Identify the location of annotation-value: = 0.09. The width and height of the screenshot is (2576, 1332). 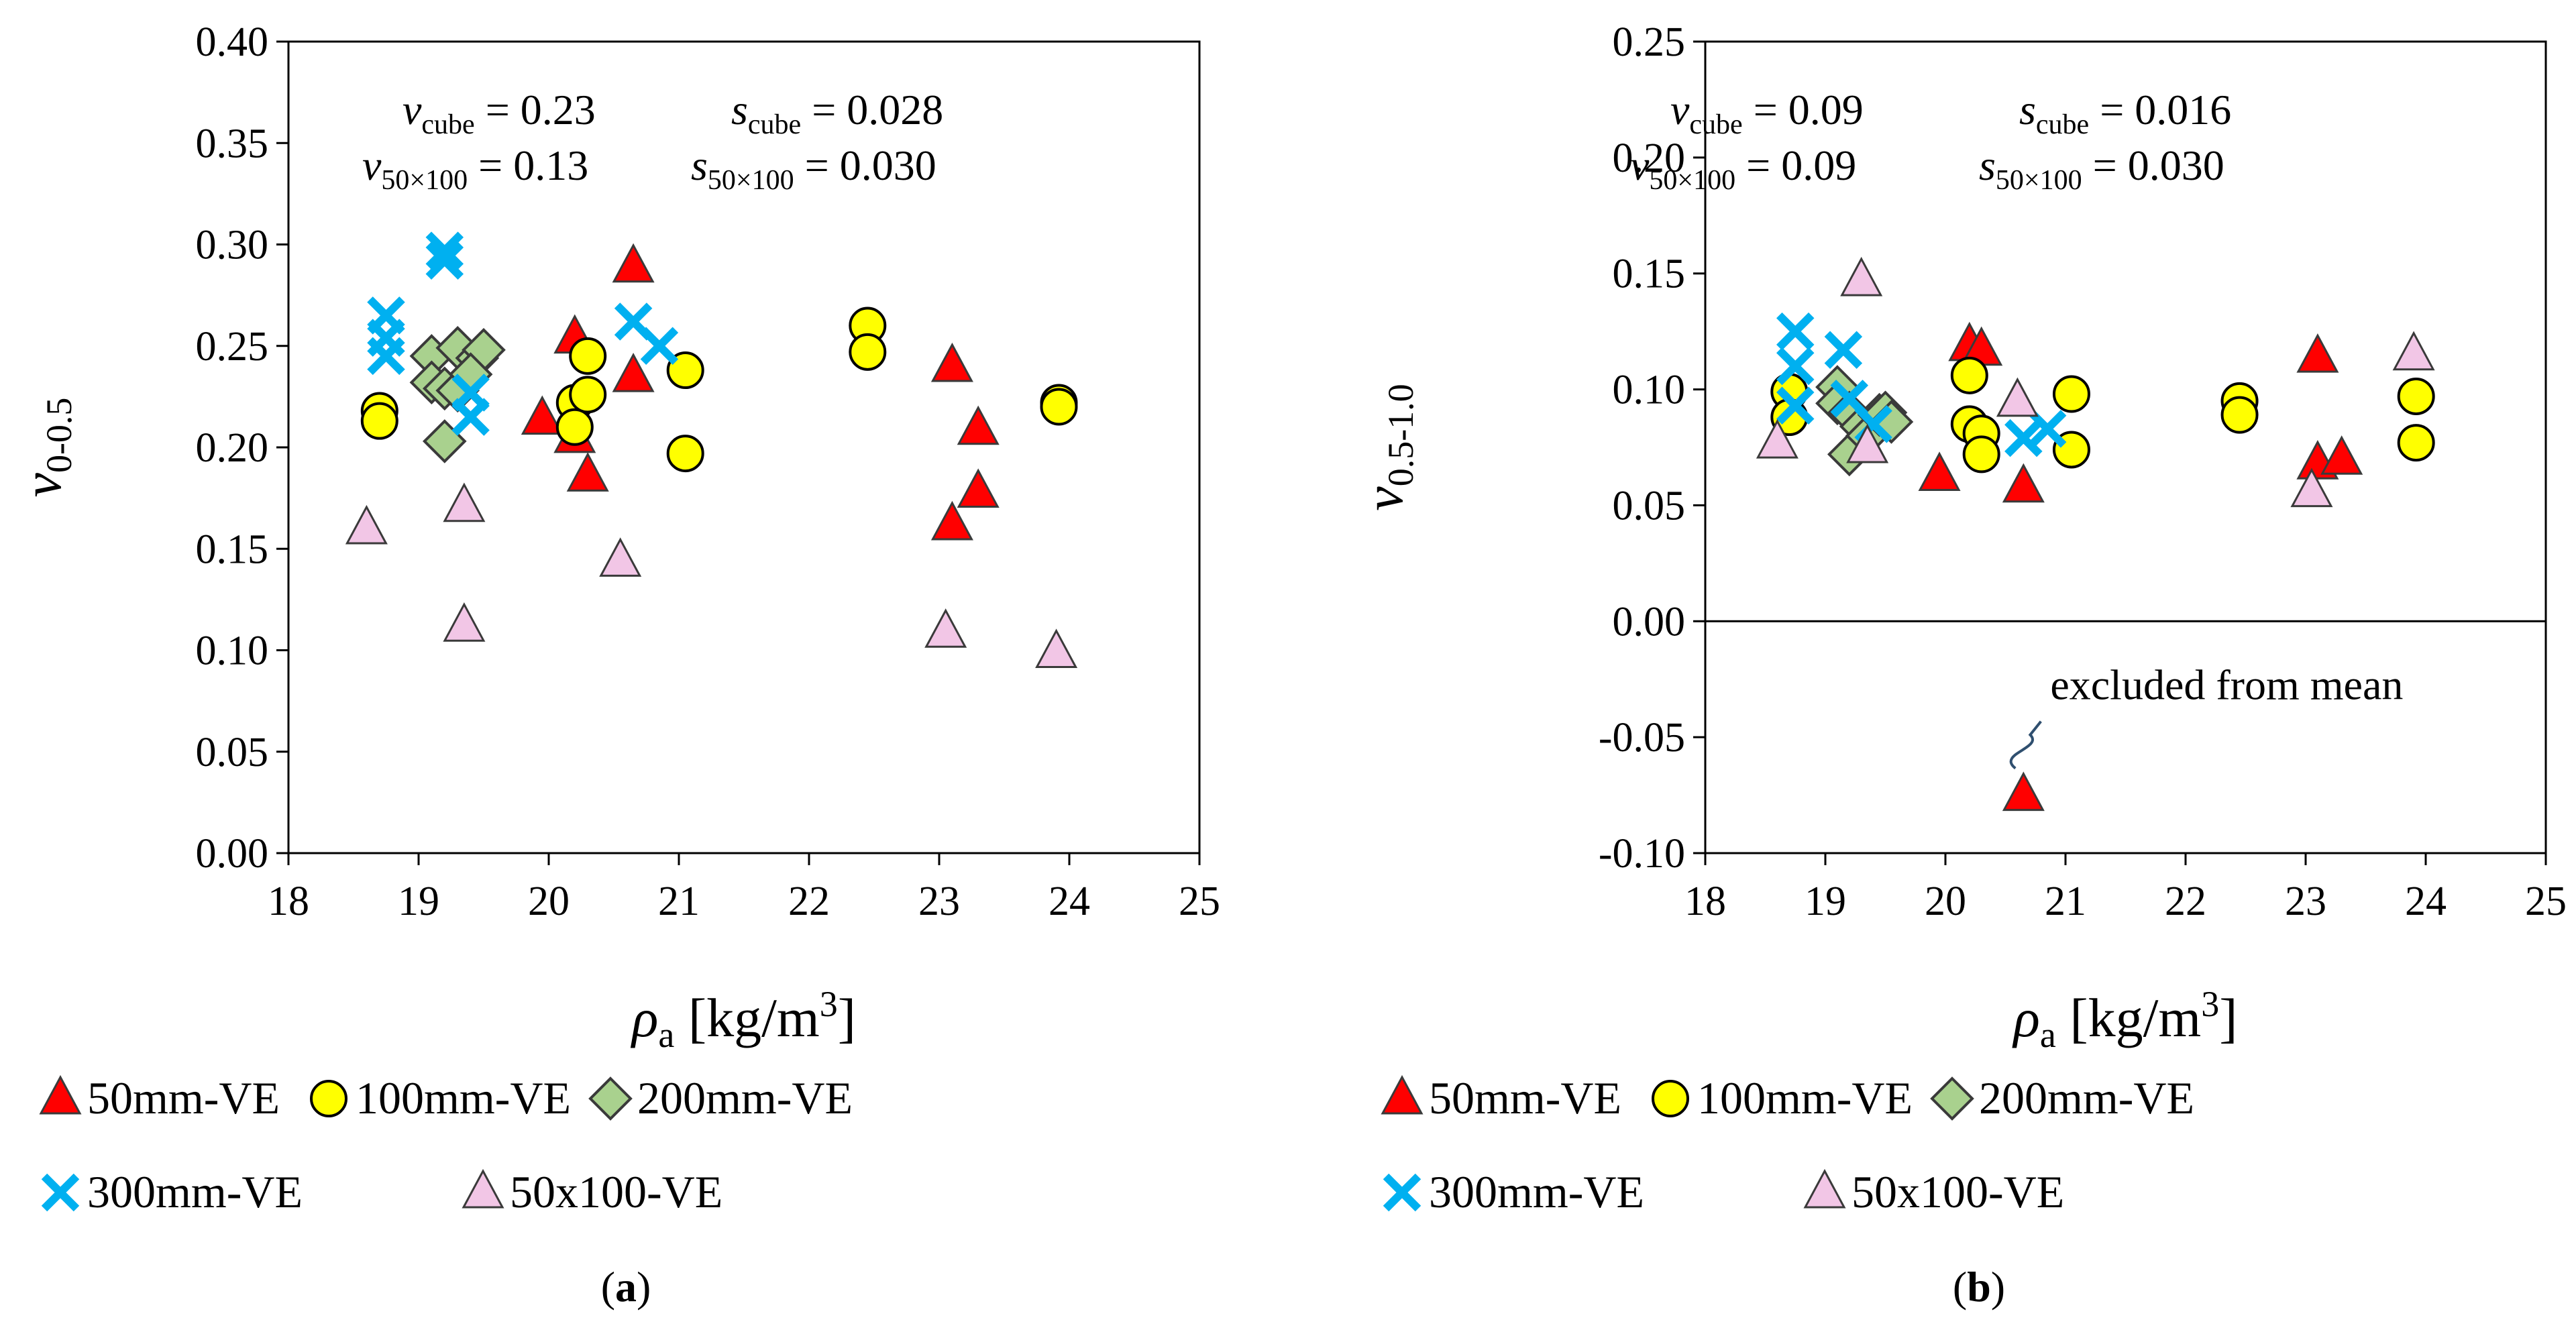
(1803, 109).